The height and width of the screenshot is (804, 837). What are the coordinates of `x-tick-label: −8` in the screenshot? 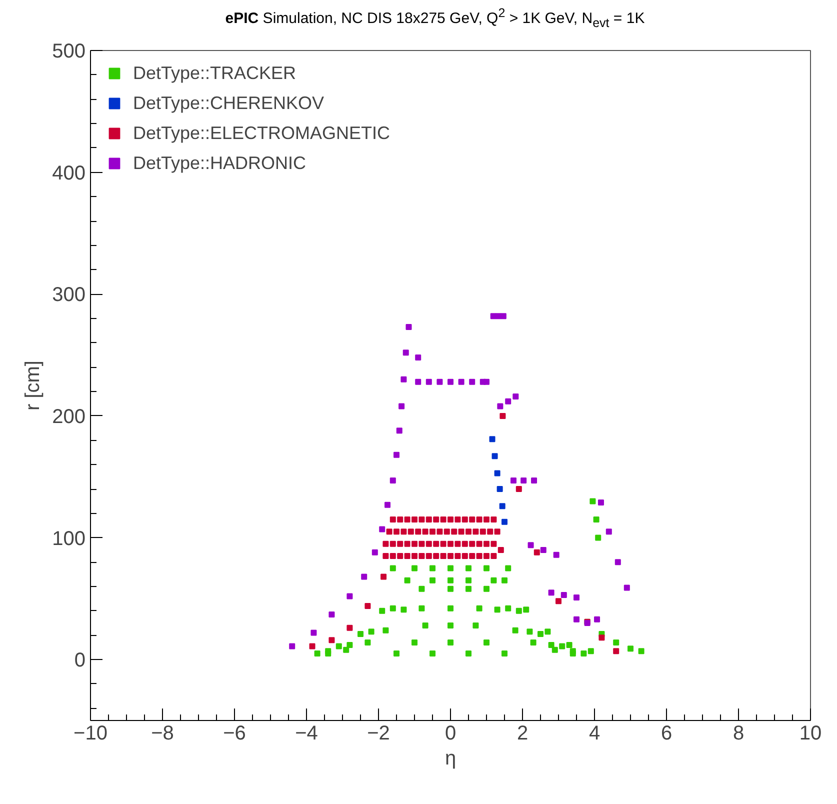 It's located at (162, 733).